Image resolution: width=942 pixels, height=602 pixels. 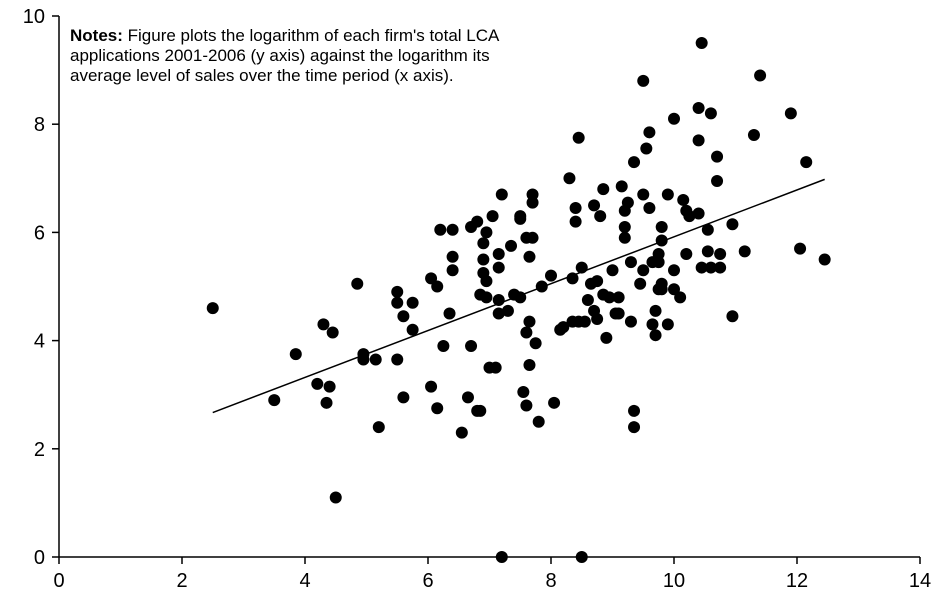 What do you see at coordinates (920, 581) in the screenshot?
I see `x-tick-label: 14` at bounding box center [920, 581].